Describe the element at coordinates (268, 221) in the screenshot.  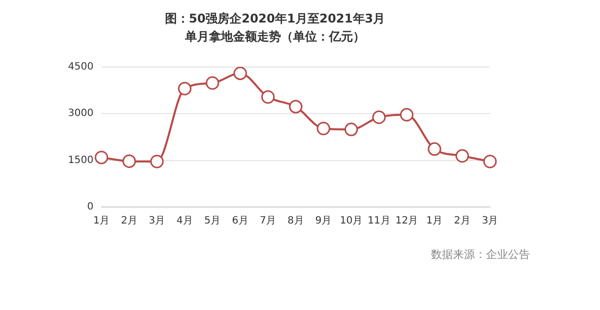
I see `x-tick-label: 7月` at that location.